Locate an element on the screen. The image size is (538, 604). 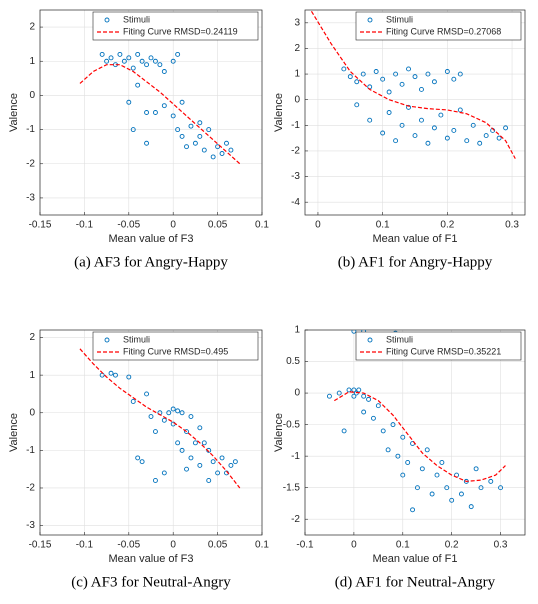
caption: (a) AF3 for Angry-Happy is located at coordinates (151, 262).